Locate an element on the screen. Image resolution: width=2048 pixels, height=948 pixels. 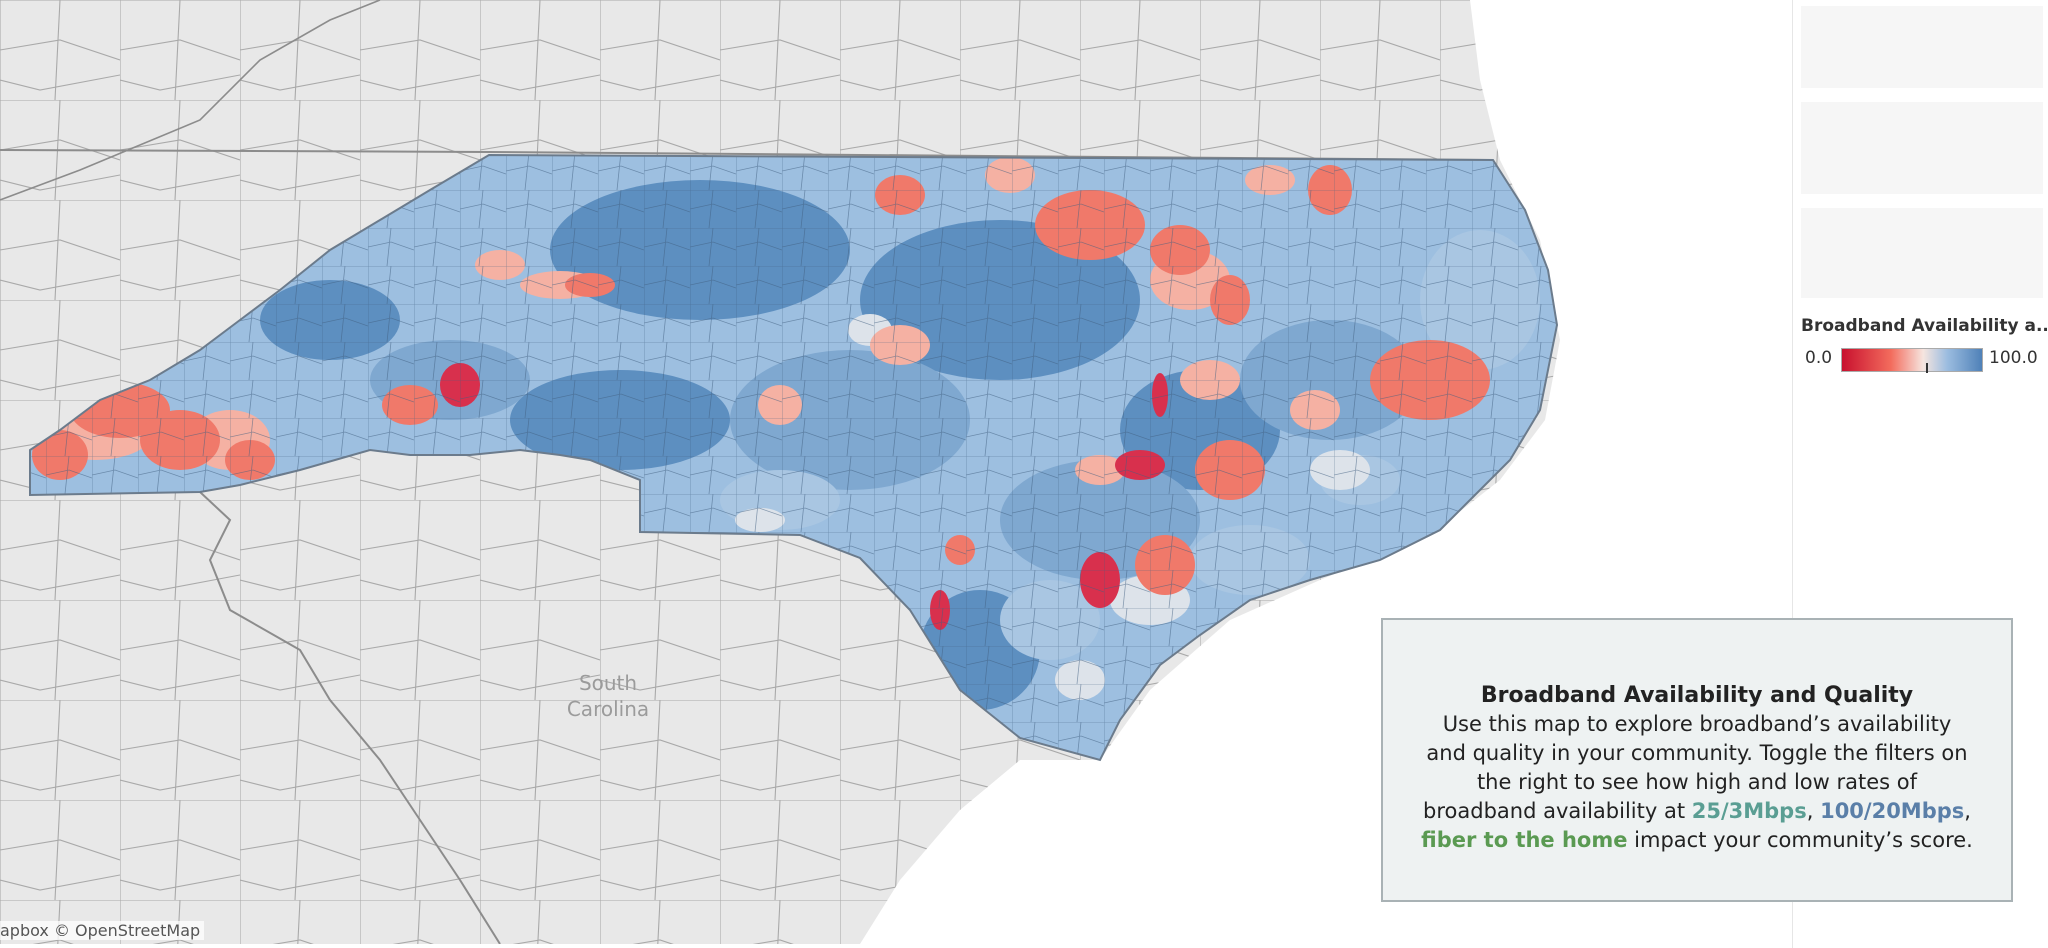
legend-min-value: 0.0 is located at coordinates (1819, 358).